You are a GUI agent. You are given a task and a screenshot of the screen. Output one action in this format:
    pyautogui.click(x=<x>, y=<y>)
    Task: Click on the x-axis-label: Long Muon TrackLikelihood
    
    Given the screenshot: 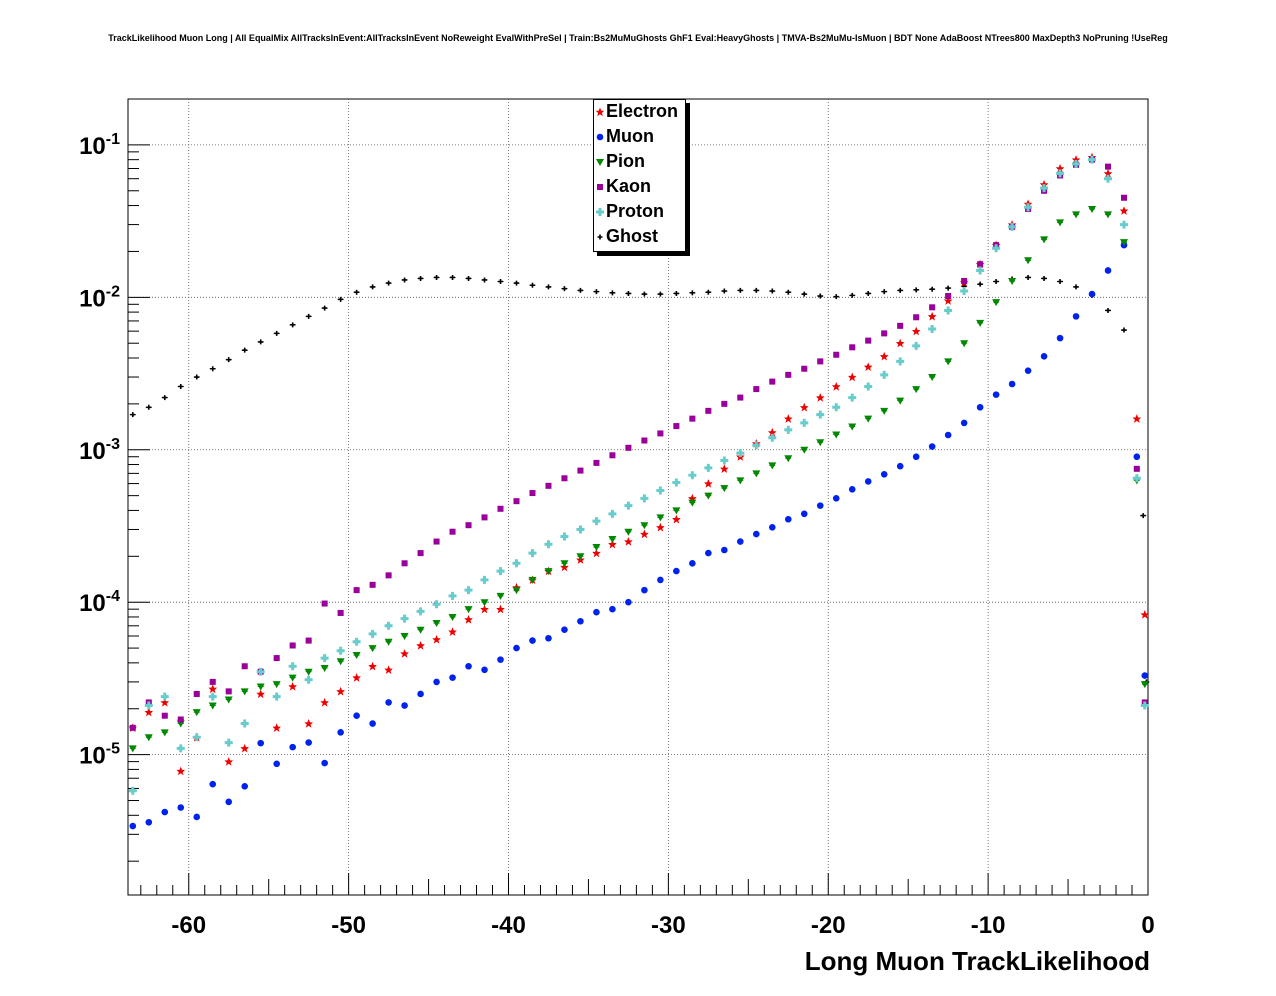 What is the action you would take?
    pyautogui.click(x=977, y=961)
    